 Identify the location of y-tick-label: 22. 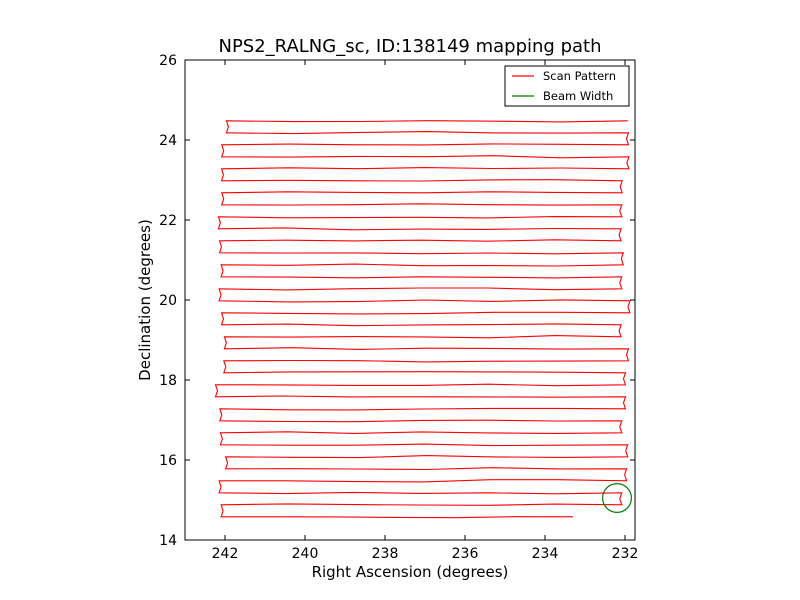
(168, 221).